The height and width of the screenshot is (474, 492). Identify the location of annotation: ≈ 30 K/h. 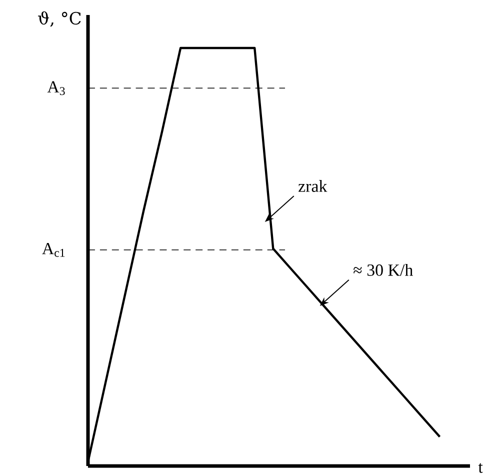
(383, 270).